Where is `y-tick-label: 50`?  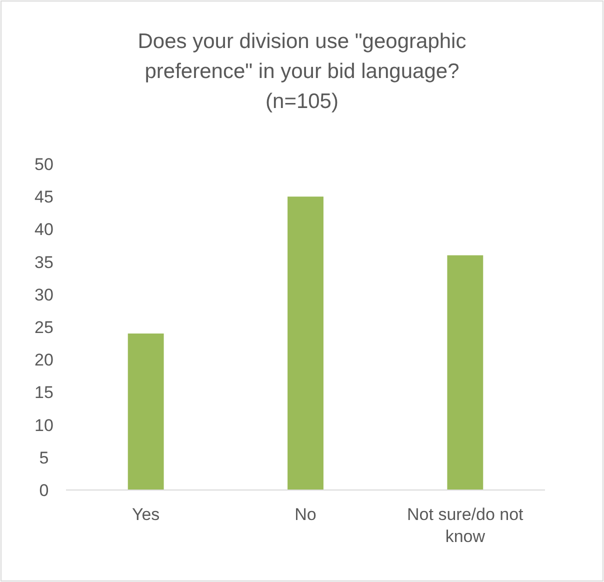
y-tick-label: 50 is located at coordinates (44, 164).